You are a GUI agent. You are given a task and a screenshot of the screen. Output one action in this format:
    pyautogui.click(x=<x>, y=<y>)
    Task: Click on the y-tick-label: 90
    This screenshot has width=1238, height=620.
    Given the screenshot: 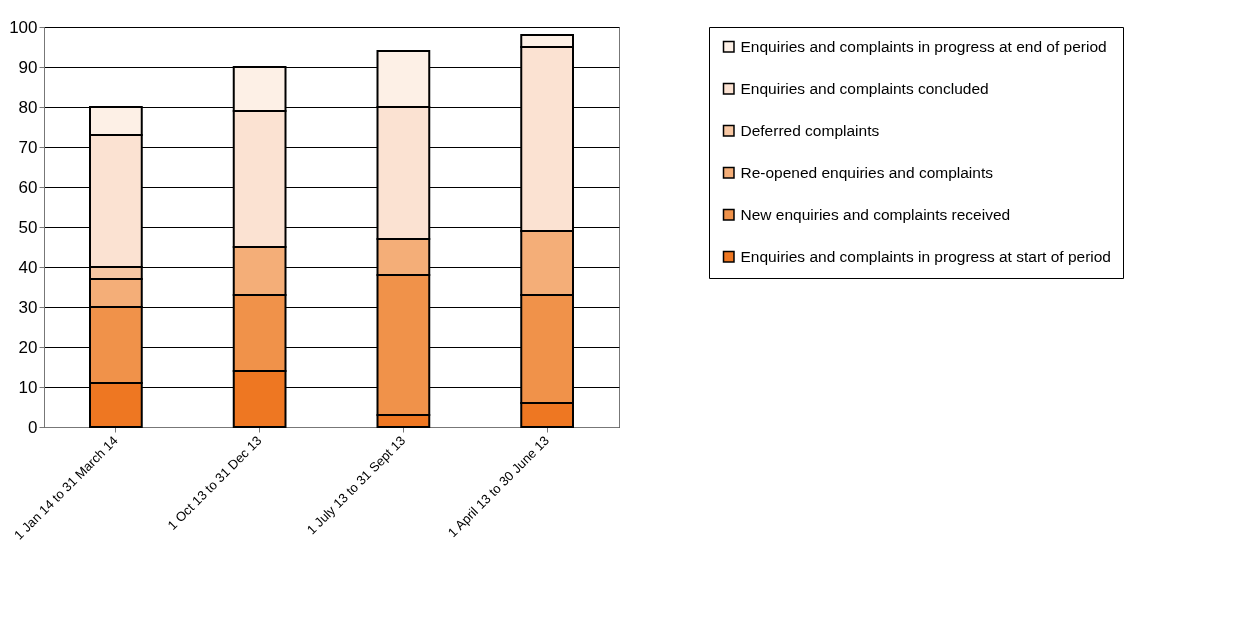 What is the action you would take?
    pyautogui.click(x=28, y=67)
    